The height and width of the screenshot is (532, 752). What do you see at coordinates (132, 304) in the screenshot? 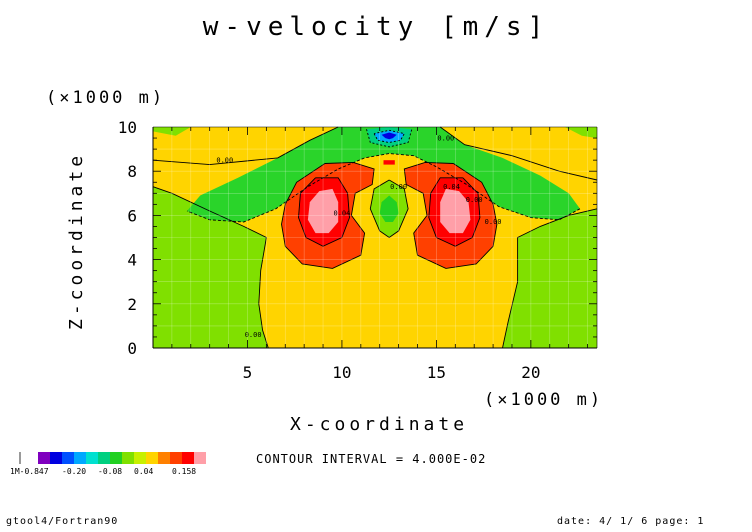
I see `y-tick-label-2: 2` at bounding box center [132, 304].